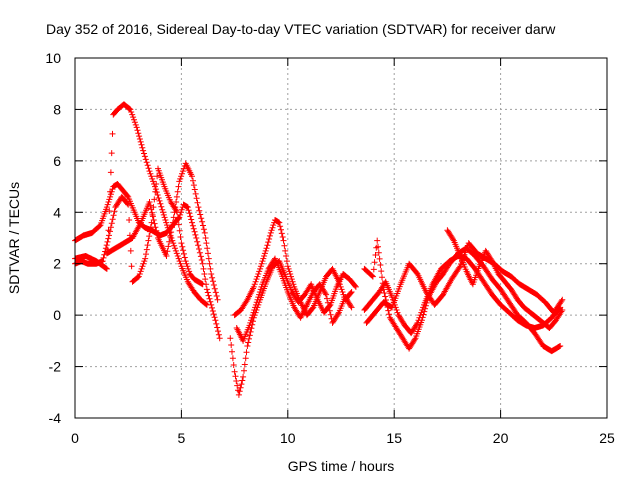  What do you see at coordinates (288, 438) in the screenshot?
I see `x-tick-label: 10` at bounding box center [288, 438].